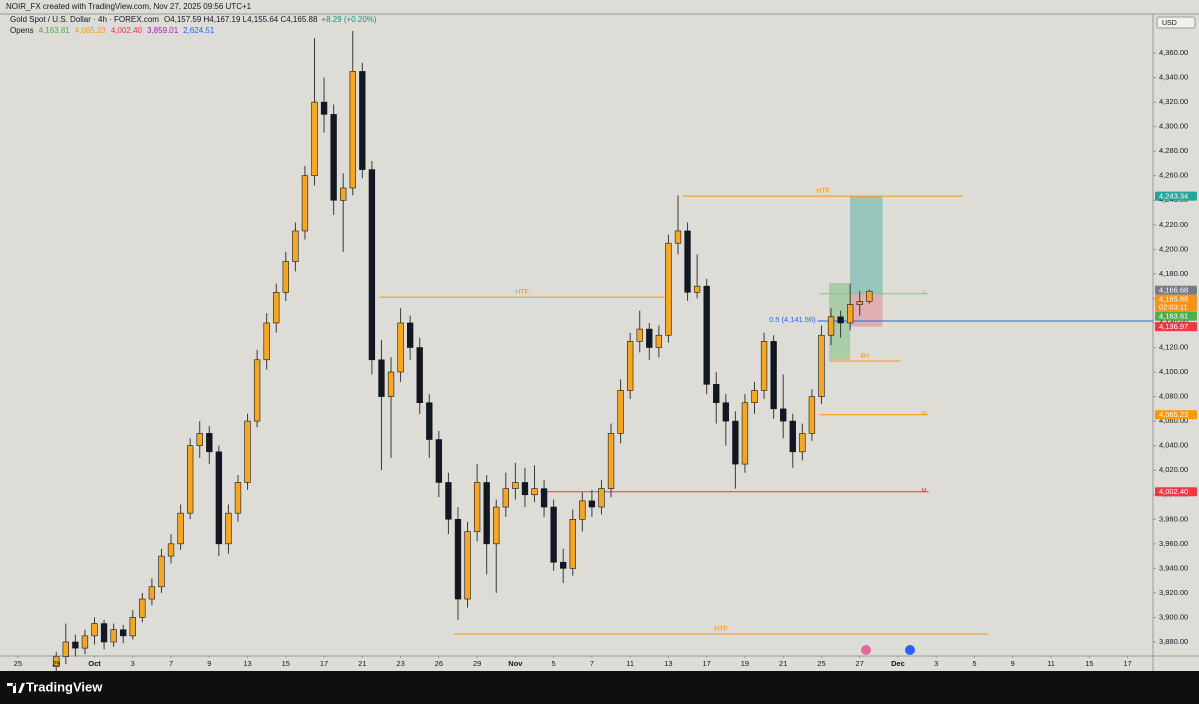 Image resolution: width=1199 pixels, height=704 pixels. Describe the element at coordinates (324, 663) in the screenshot. I see `x-tick-label: 17` at that location.